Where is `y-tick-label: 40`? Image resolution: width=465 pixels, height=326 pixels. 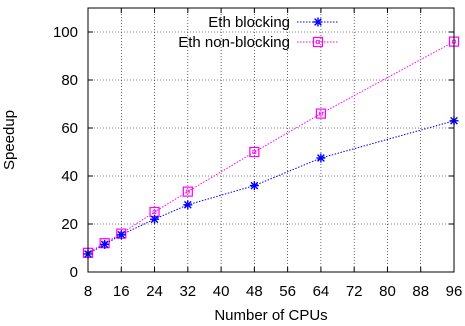
y-tick-label: 40 is located at coordinates (69, 176).